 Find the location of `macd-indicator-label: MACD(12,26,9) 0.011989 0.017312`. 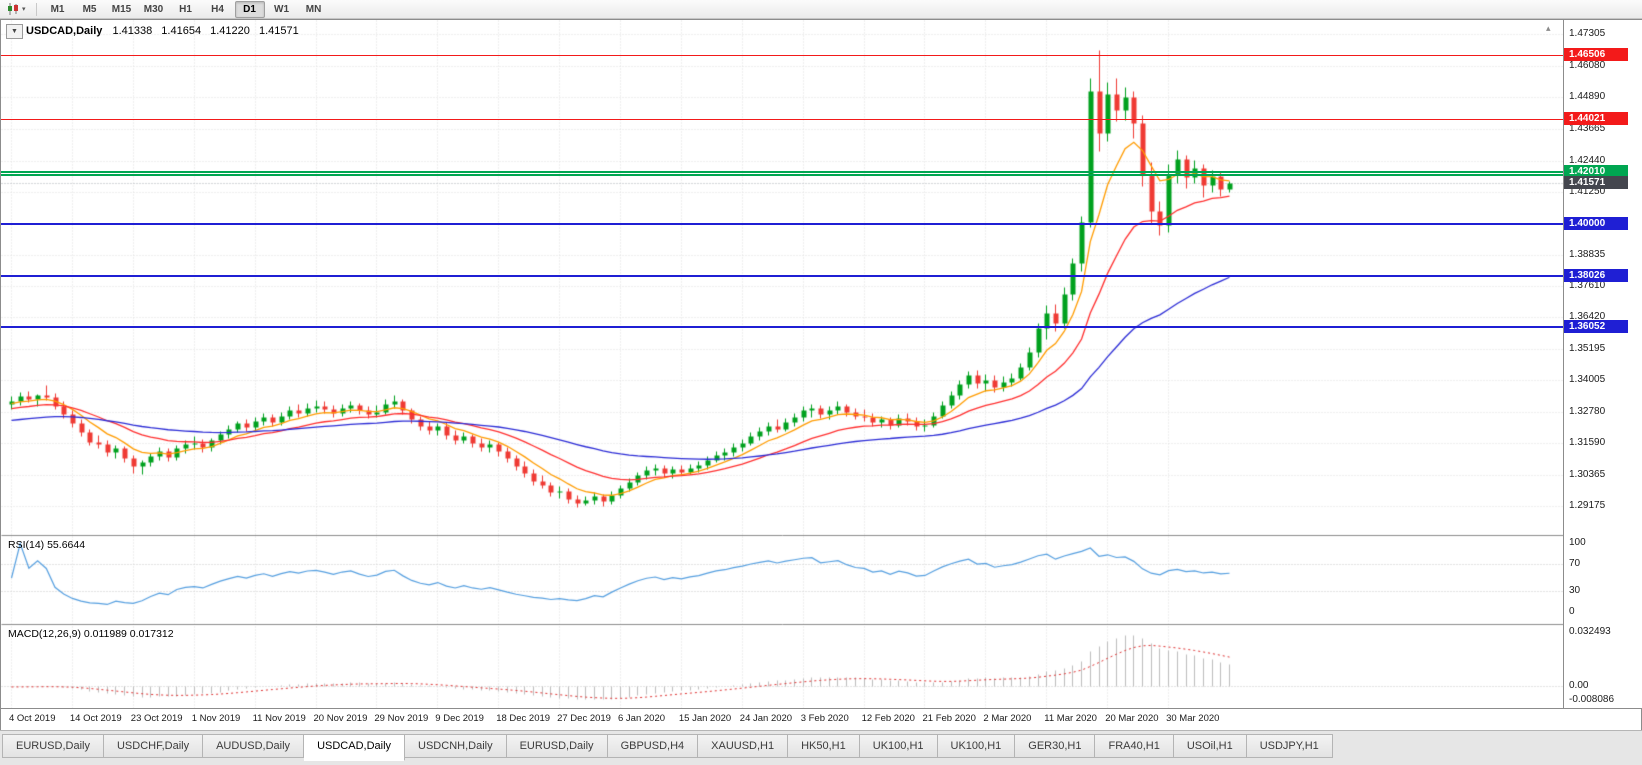

macd-indicator-label: MACD(12,26,9) 0.011989 0.017312 is located at coordinates (91, 634).